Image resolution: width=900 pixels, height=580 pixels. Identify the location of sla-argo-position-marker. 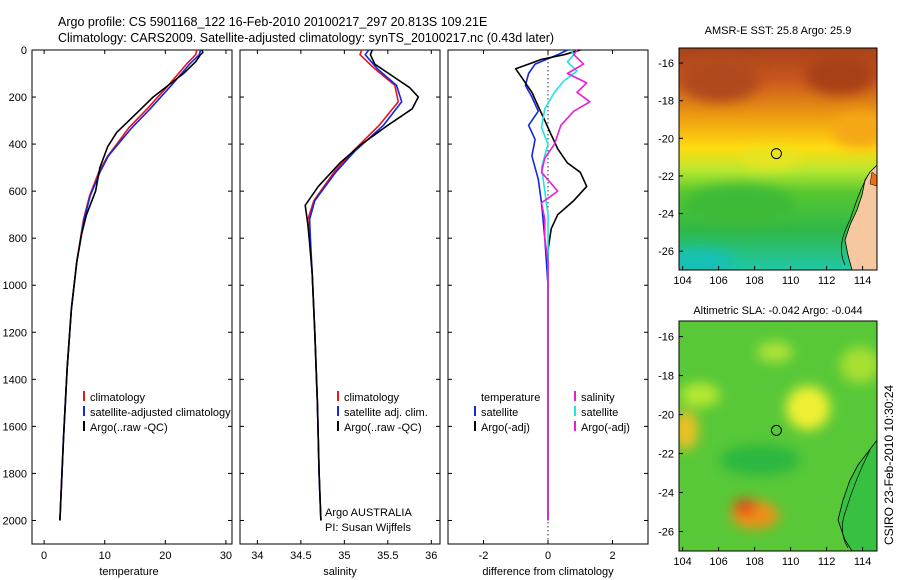
(776, 430).